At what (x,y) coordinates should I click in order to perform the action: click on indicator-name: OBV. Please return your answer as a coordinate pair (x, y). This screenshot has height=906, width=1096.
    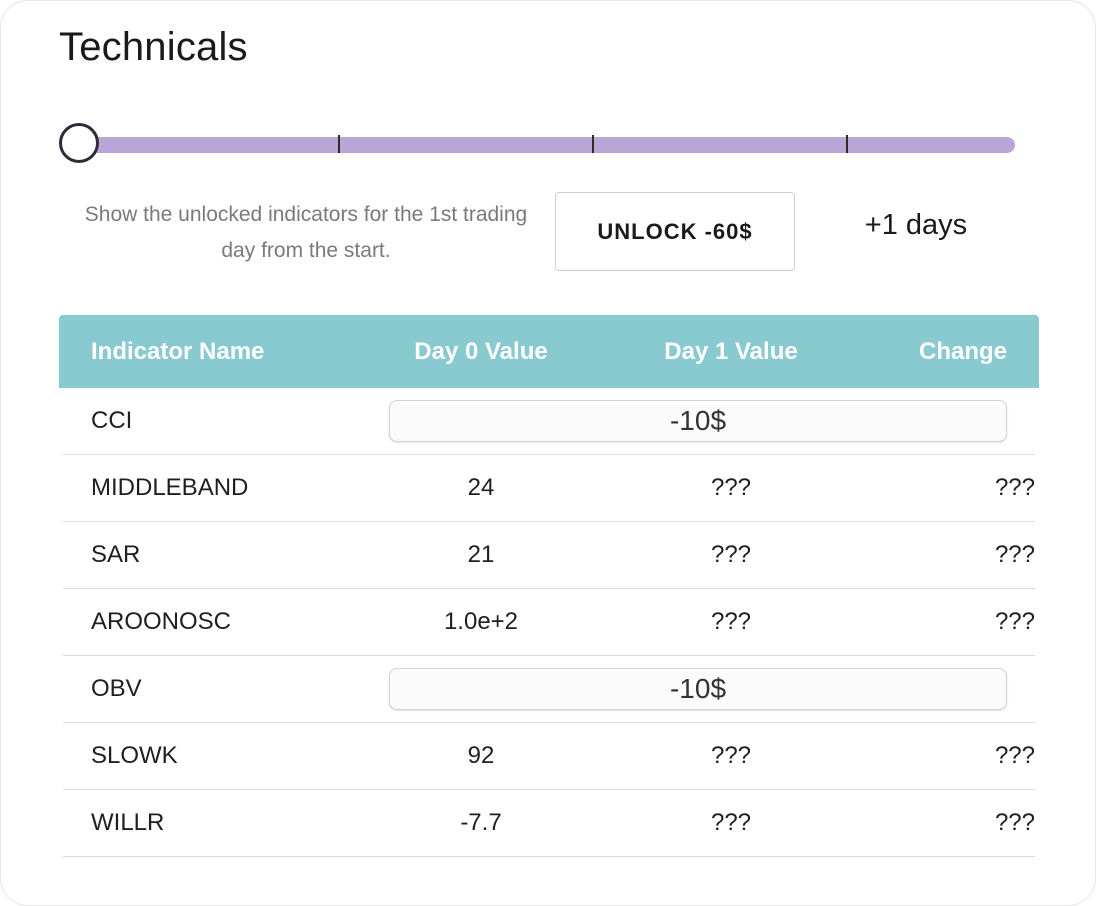
    Looking at the image, I should click on (116, 688).